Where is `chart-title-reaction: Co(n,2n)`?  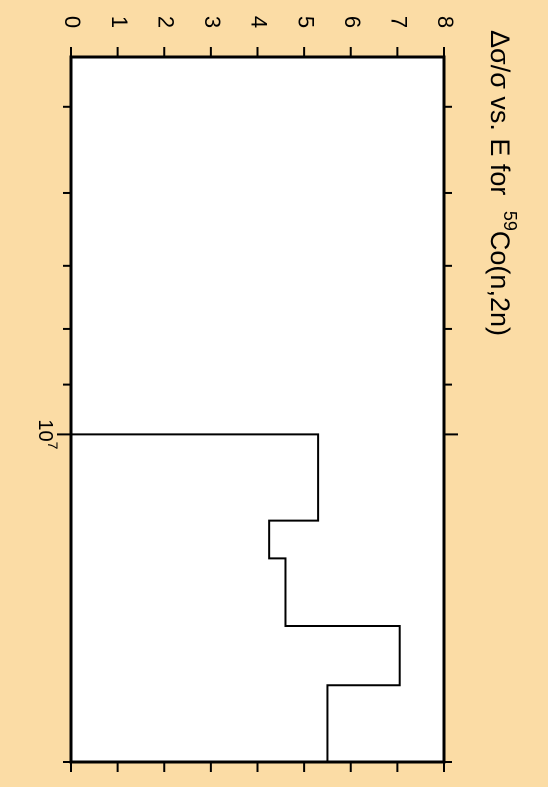 chart-title-reaction: Co(n,2n) is located at coordinates (500, 283).